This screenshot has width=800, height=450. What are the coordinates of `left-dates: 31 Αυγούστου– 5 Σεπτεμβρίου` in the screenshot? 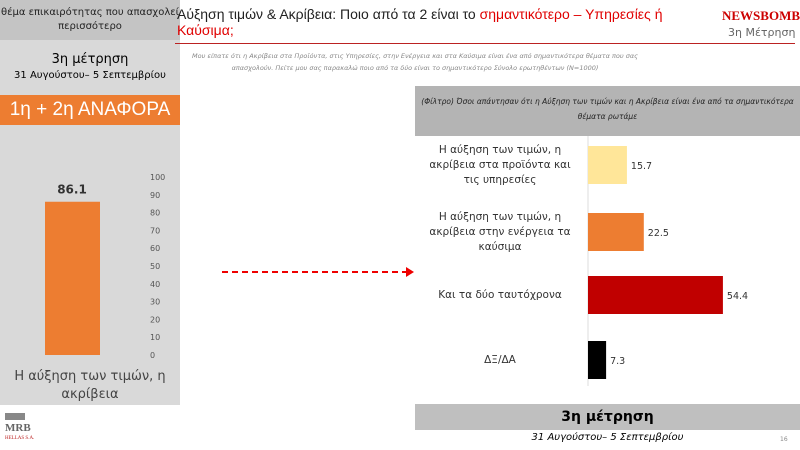 It's located at (90, 75).